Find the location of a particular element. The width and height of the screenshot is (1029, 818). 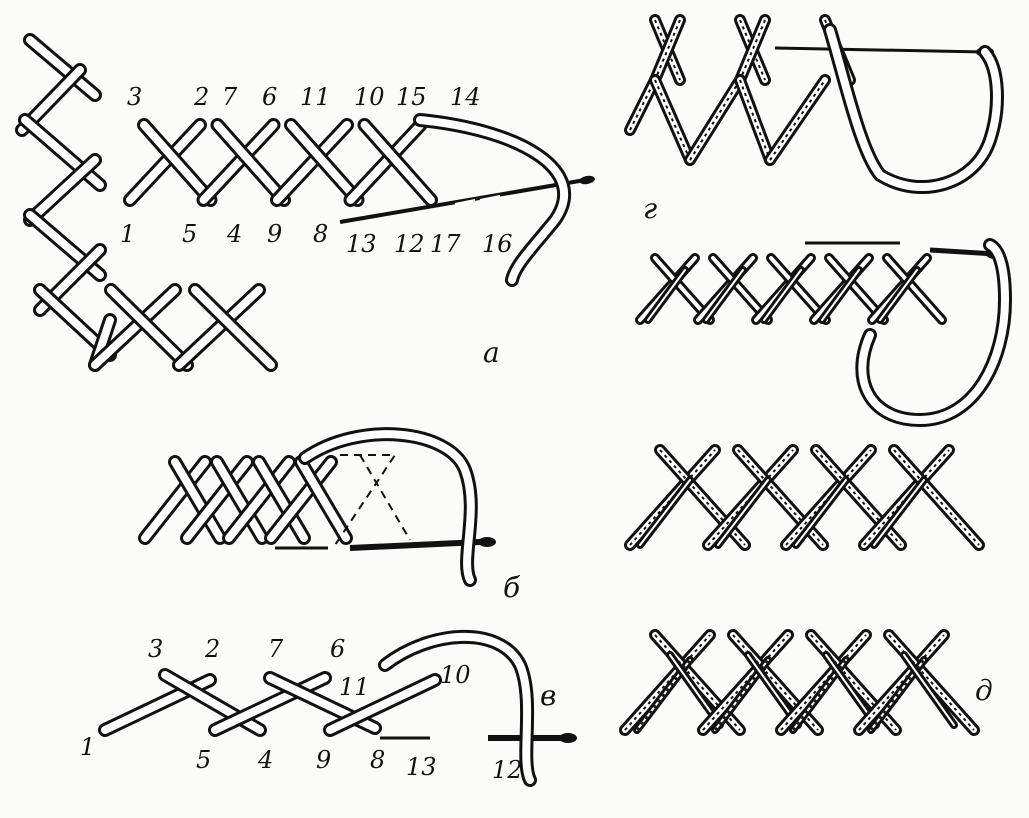

number-label: 8 is located at coordinates (377, 760).